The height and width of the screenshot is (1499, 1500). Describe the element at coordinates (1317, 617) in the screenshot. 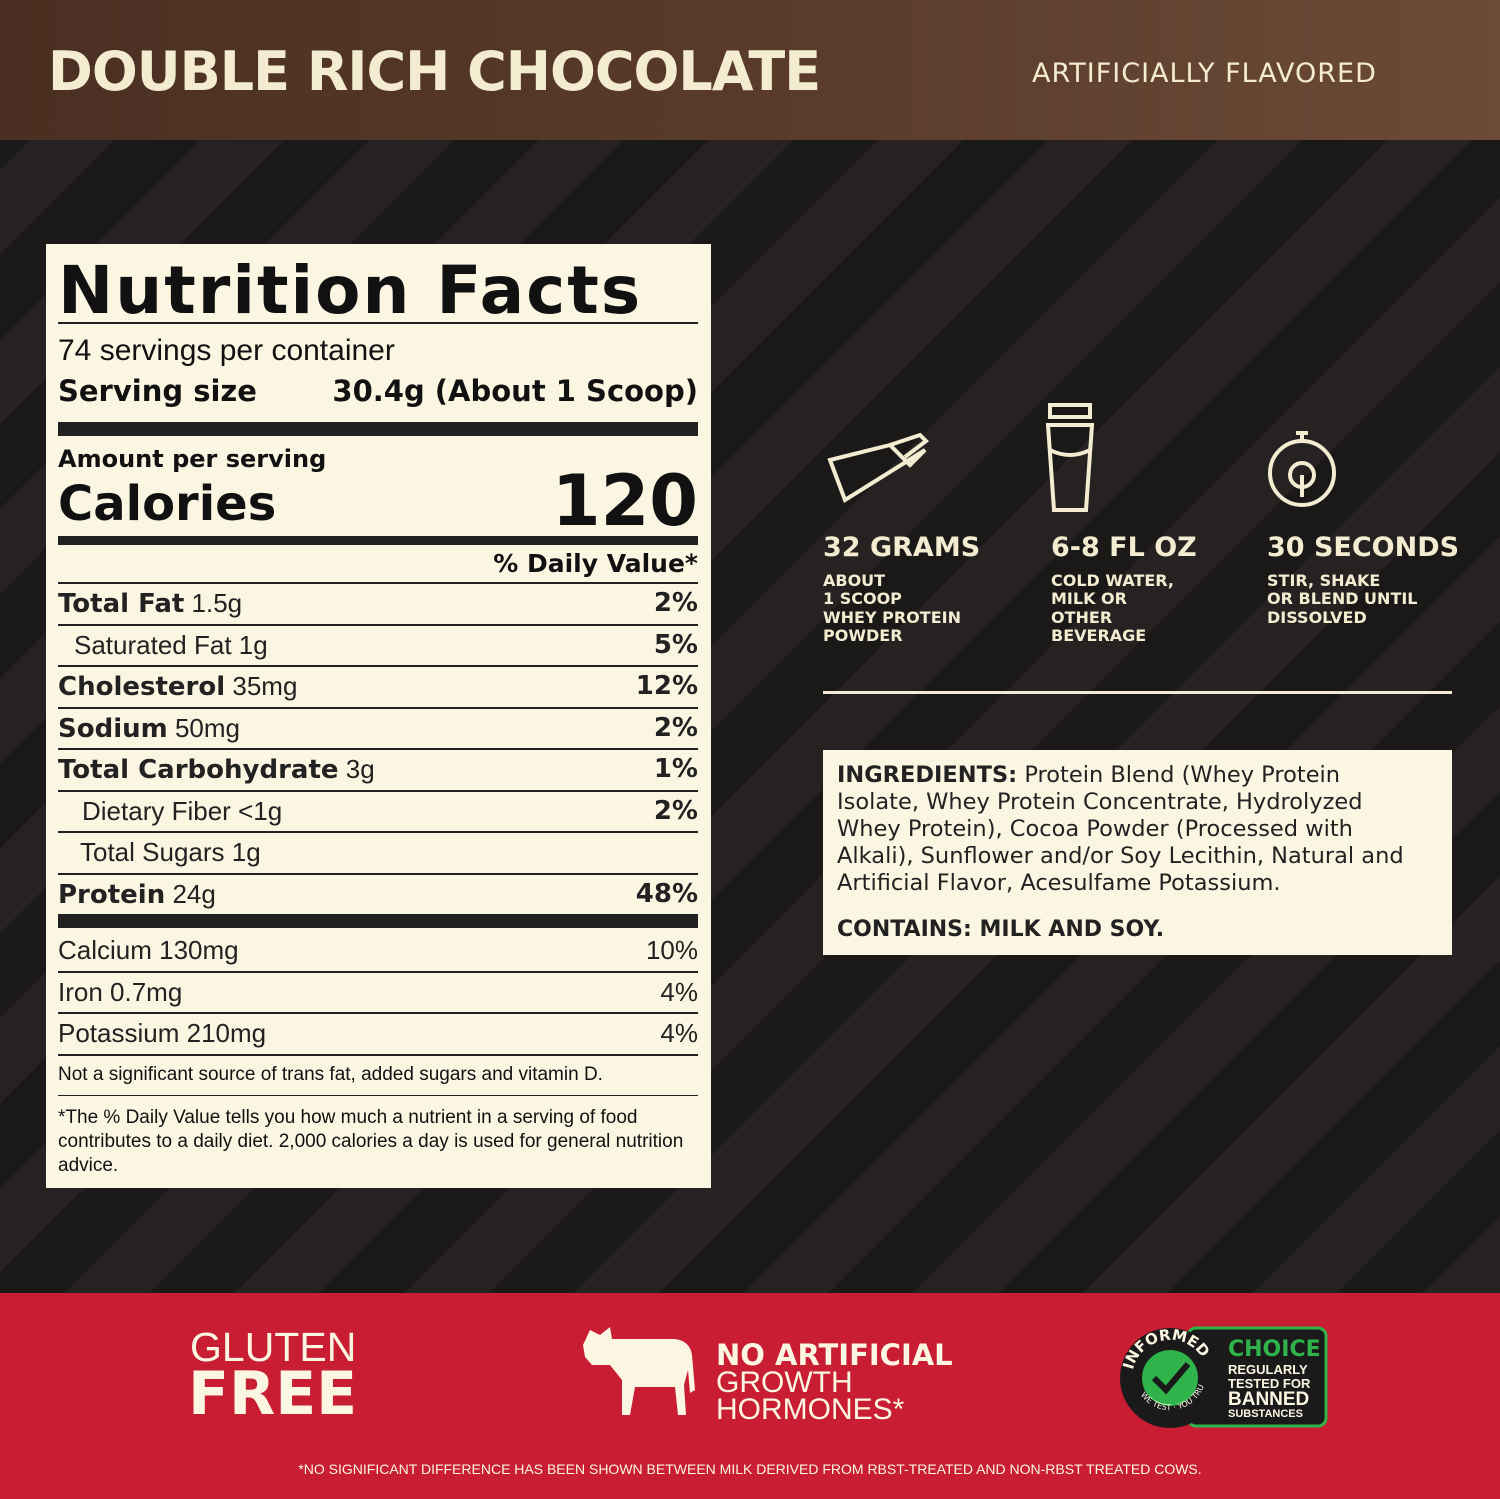

I see `direction-text: DISSOLVED` at that location.